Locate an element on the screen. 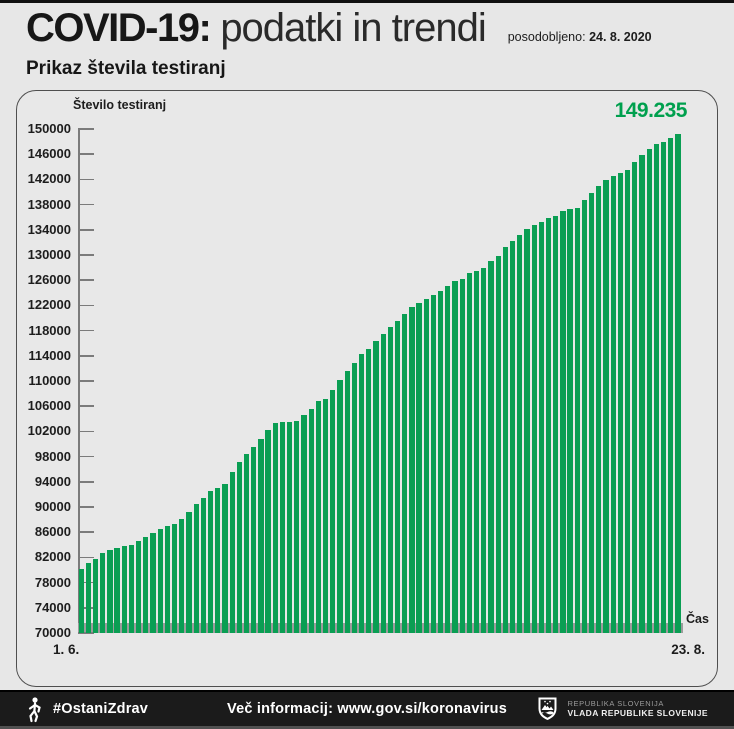 Image resolution: width=734 pixels, height=729 pixels. y-tick-label: 90000 is located at coordinates (52, 506).